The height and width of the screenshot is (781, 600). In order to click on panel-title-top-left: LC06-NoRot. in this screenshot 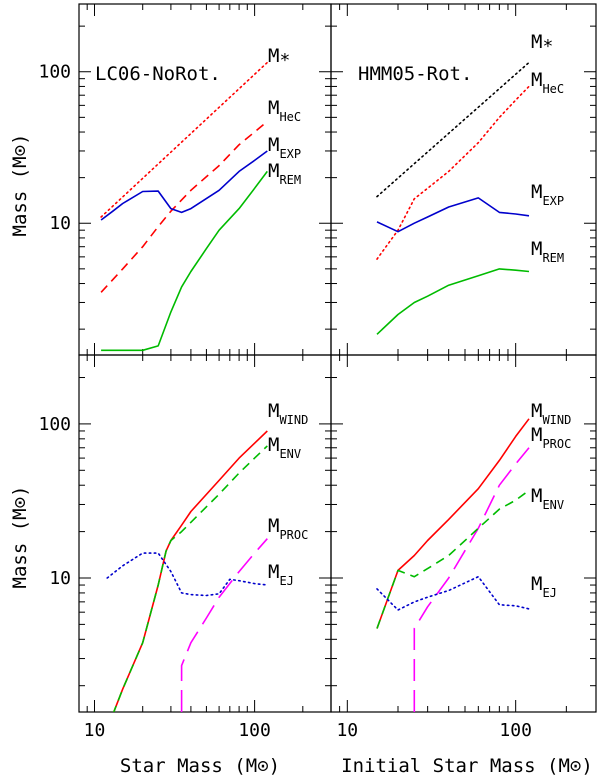, I will do `click(158, 74)`.